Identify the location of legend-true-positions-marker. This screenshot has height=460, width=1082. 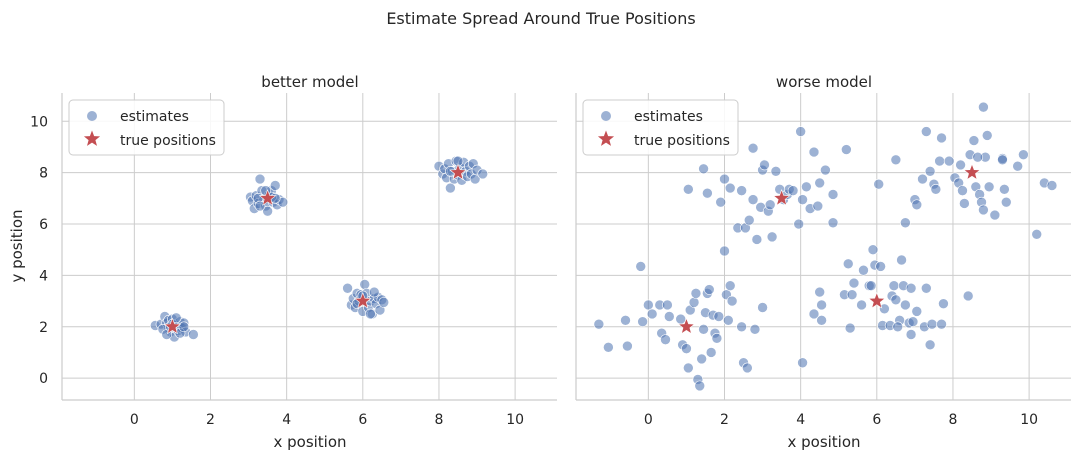
(606, 138).